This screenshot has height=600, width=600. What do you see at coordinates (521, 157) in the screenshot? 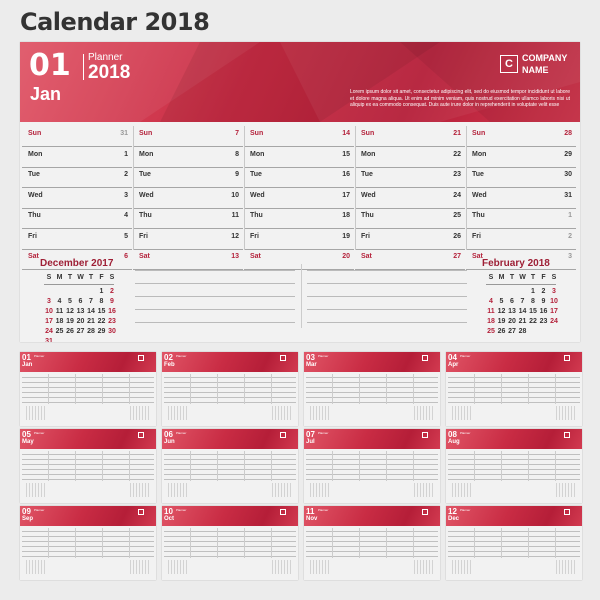
I see `day-row: Mon 29` at bounding box center [521, 157].